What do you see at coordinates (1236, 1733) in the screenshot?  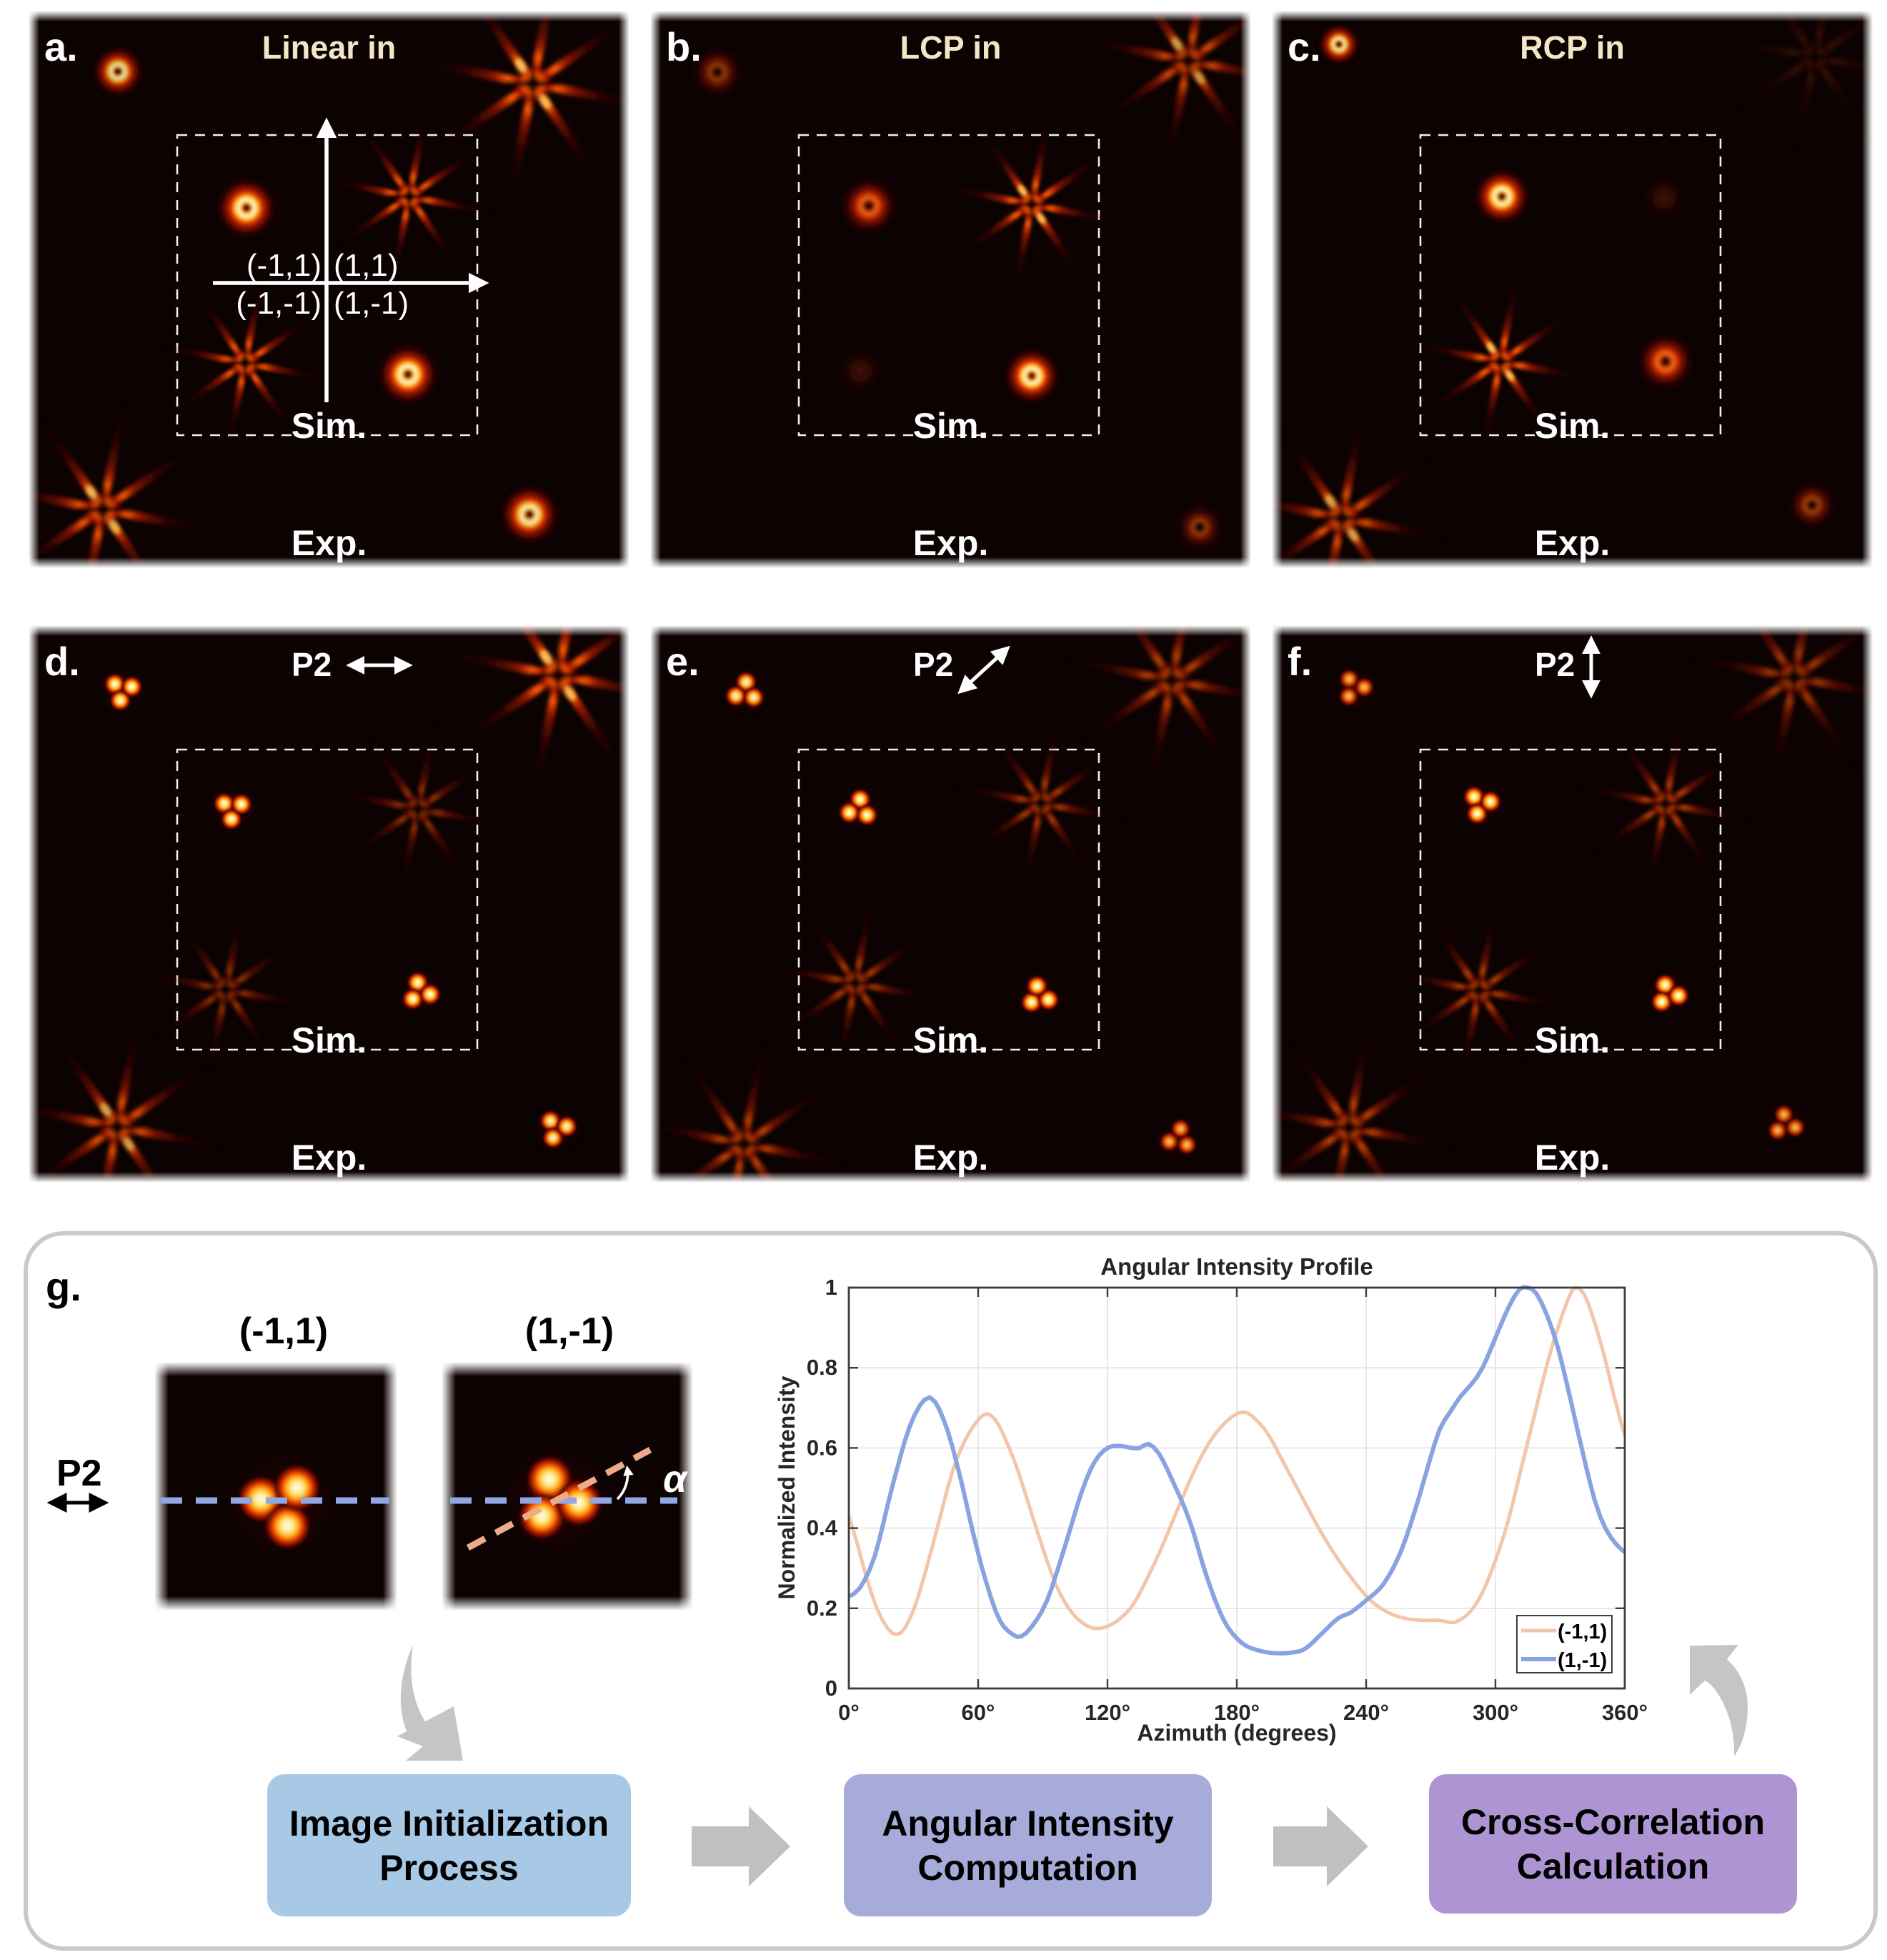 I see `svg-text: Azimuth (degrees)` at bounding box center [1236, 1733].